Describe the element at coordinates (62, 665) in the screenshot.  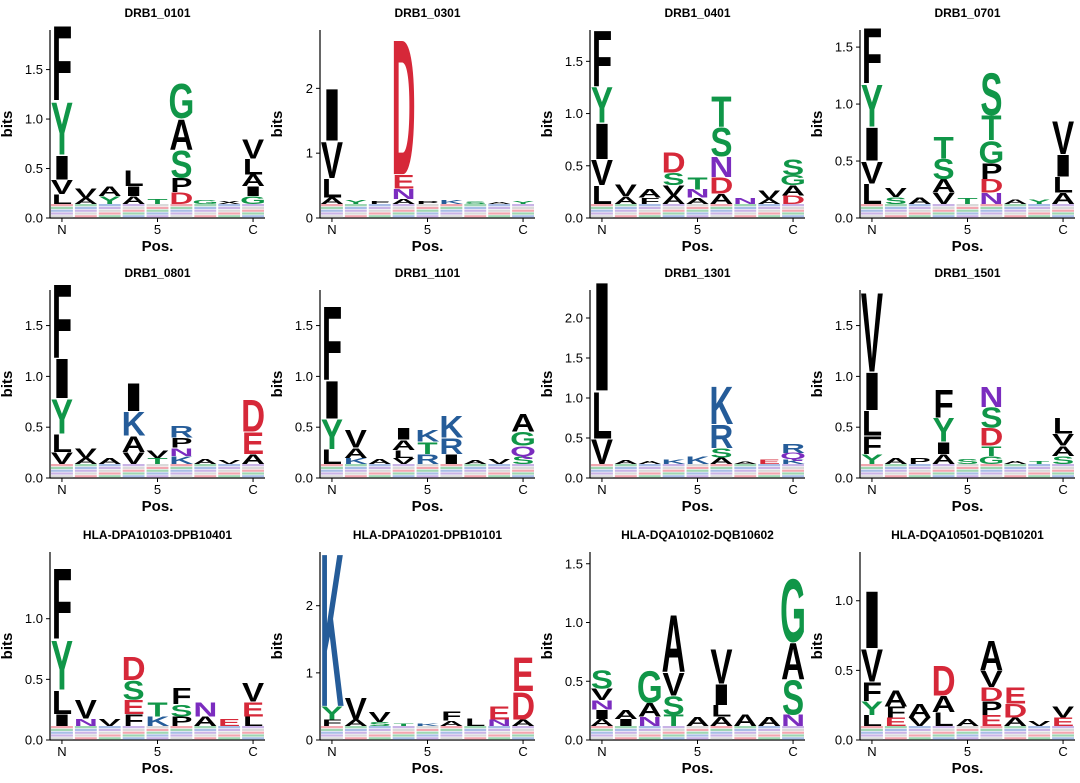
I see `logo-letter-Y: Y` at that location.